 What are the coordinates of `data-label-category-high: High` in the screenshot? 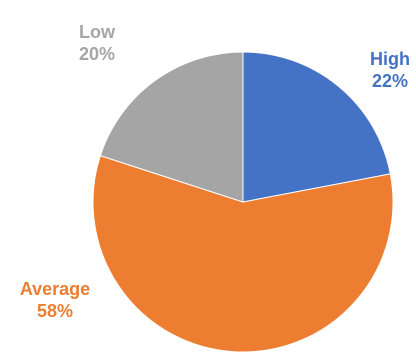 It's located at (390, 59).